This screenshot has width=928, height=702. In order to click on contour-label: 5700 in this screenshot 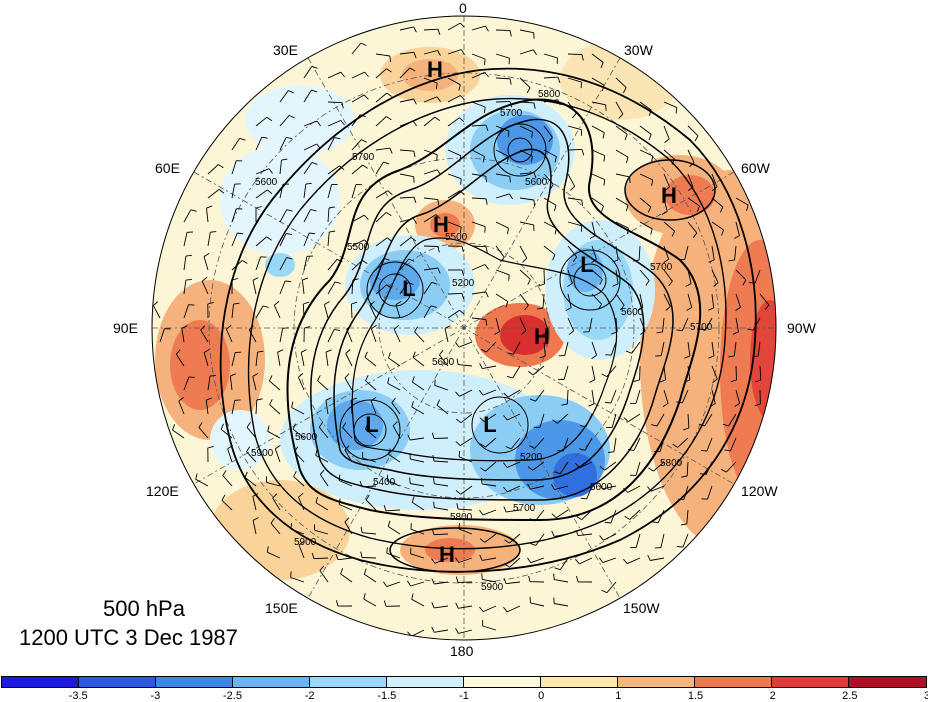, I will do `click(363, 157)`.